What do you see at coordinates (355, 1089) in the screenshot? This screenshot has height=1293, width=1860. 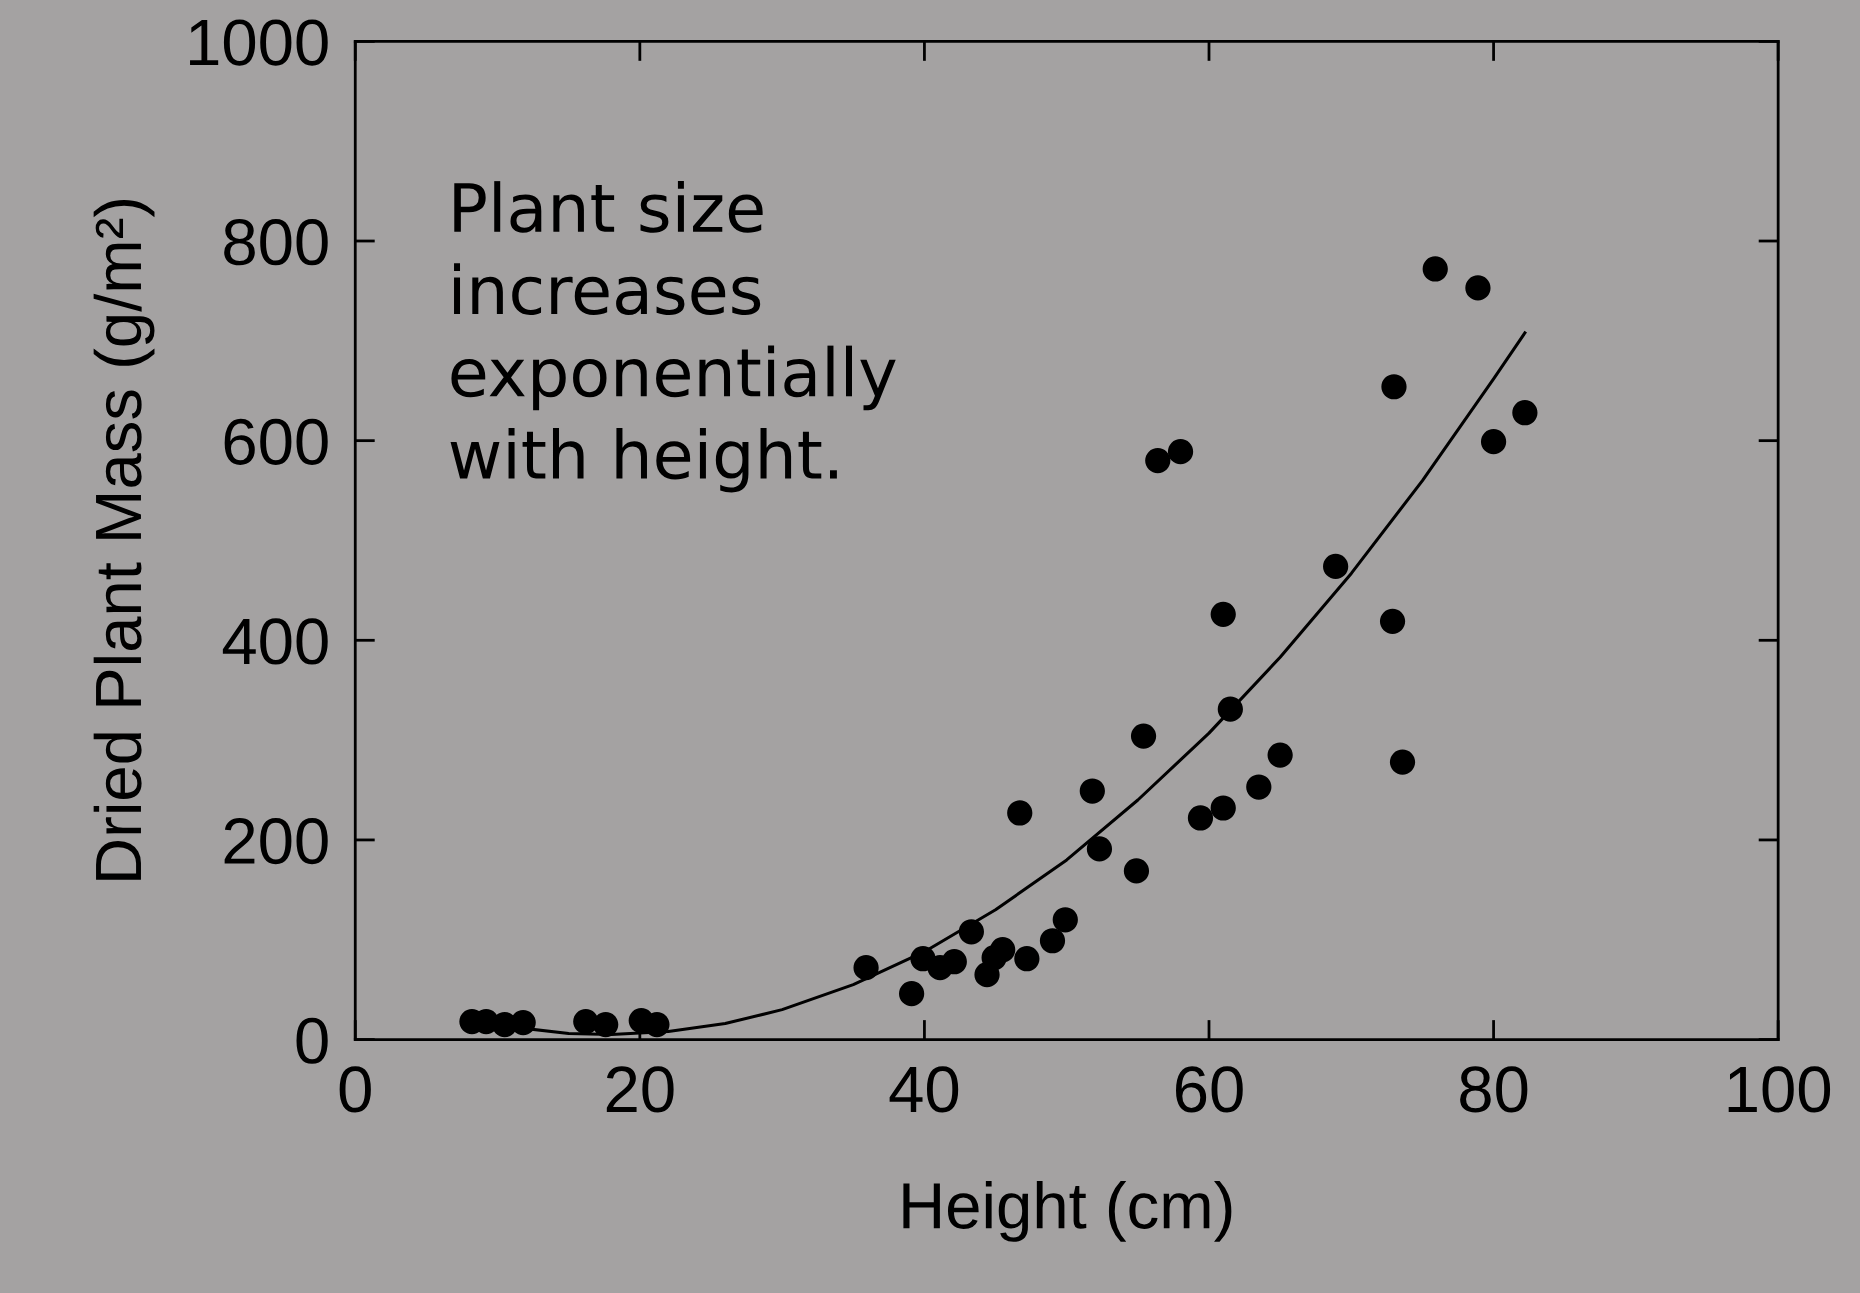 I see `x-tick-label: 0` at bounding box center [355, 1089].